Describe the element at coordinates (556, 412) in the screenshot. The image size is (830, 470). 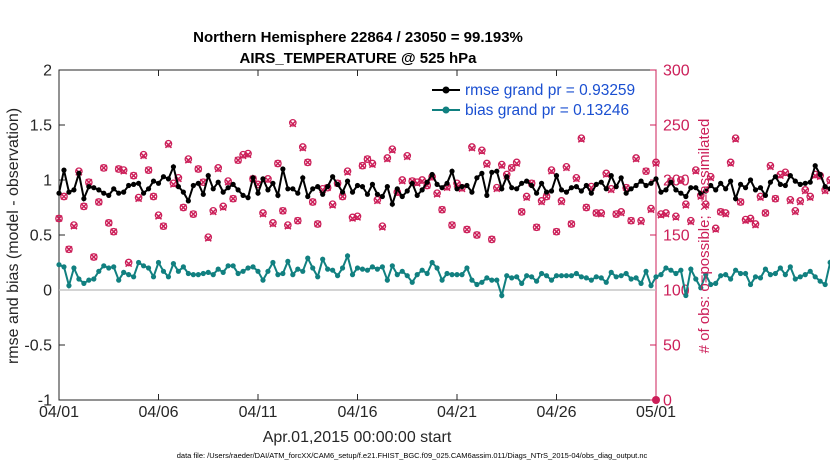
I see `x-tick-label: 04/26` at that location.